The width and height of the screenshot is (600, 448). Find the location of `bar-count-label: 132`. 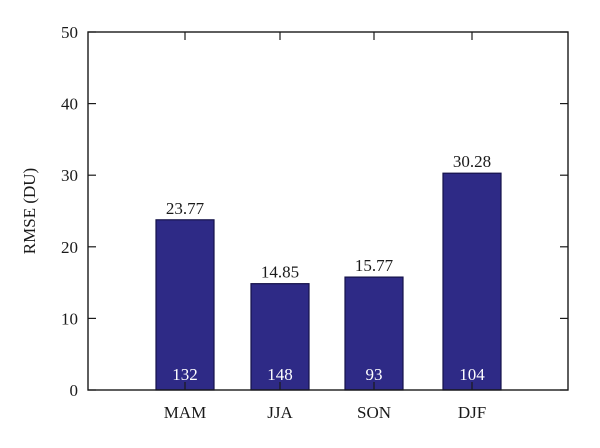

bar-count-label: 132 is located at coordinates (185, 374).